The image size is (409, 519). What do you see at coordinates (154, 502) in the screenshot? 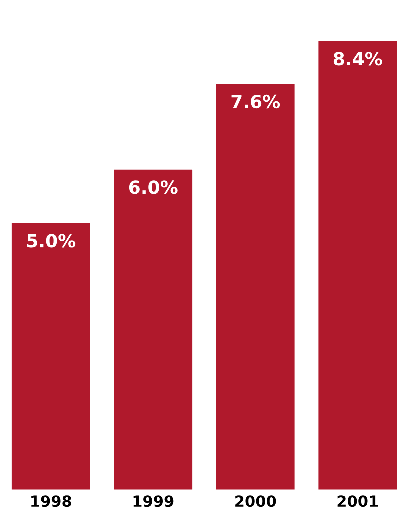
I see `x-tick-label: 1999` at bounding box center [154, 502].